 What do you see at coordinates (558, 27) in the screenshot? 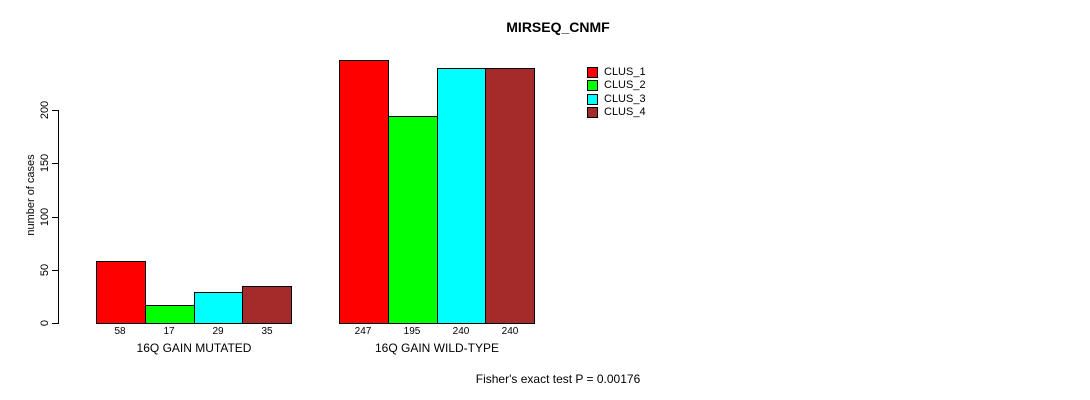
I see `chart-title: MIRSEQ_CNMF` at bounding box center [558, 27].